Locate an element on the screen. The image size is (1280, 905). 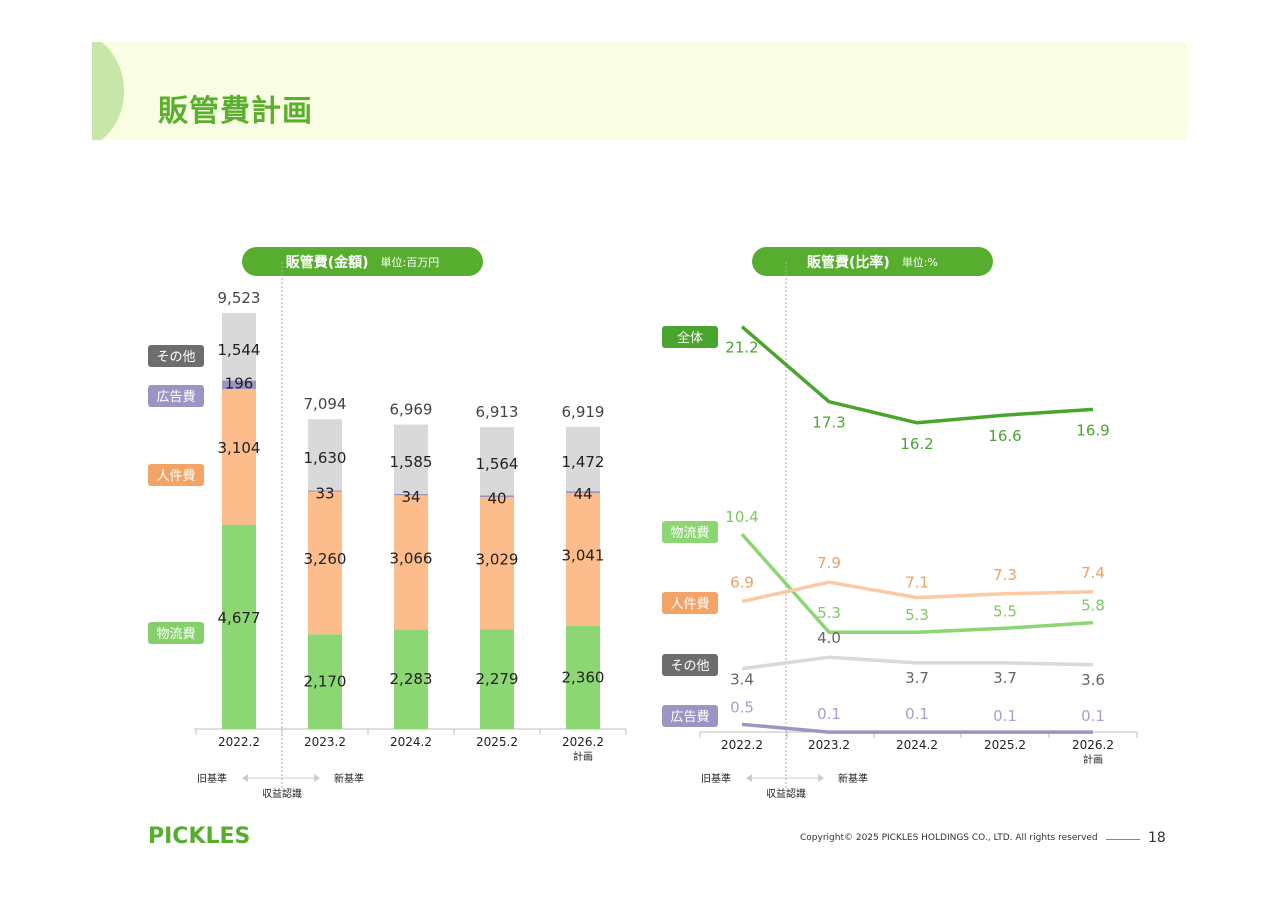
ratio-x-label-2025.2: 2025.2 is located at coordinates (1005, 745).